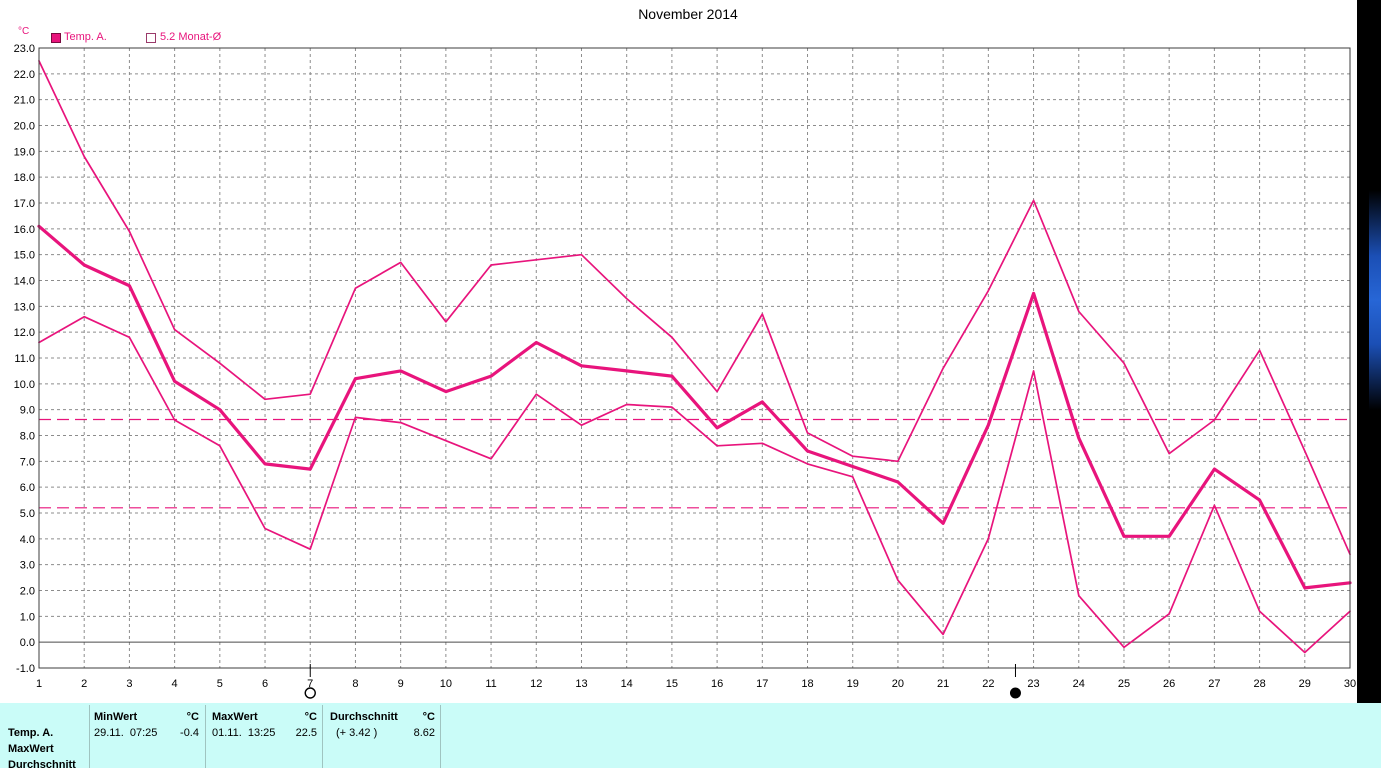 The image size is (1381, 768). I want to click on max-column-header: MaxWert, so click(235, 717).